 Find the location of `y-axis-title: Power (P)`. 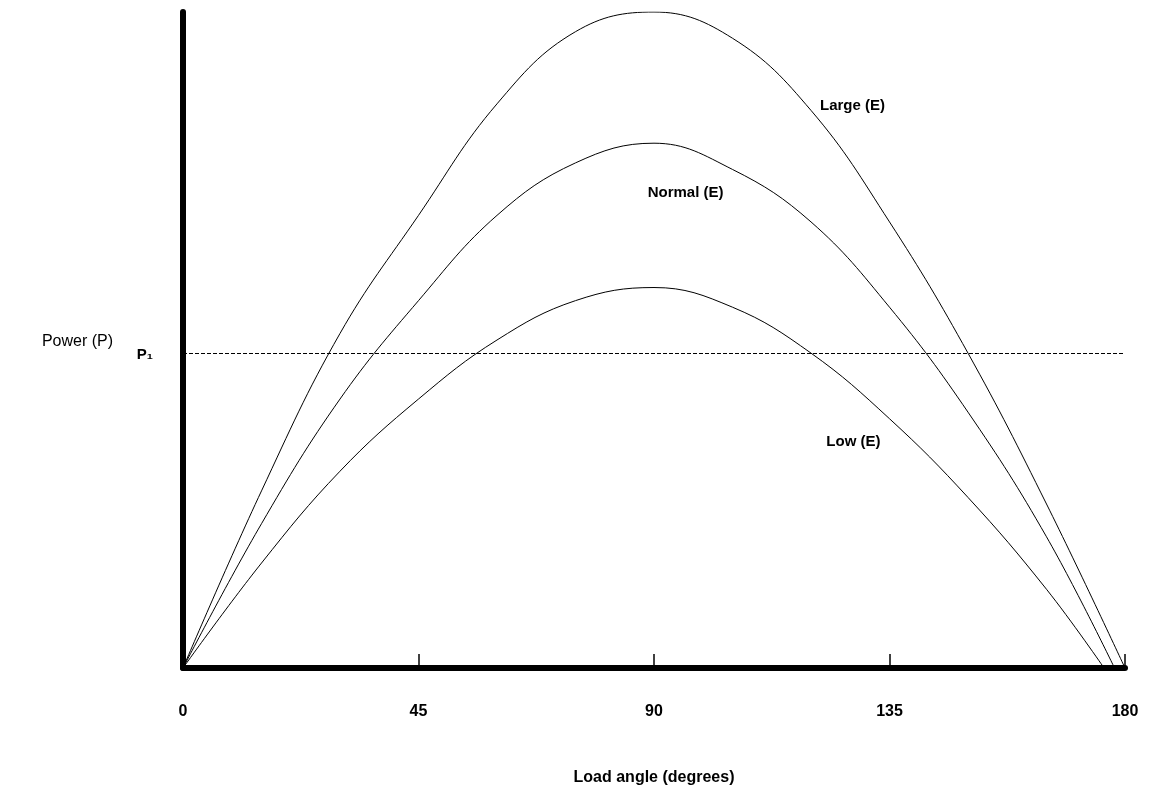

y-axis-title: Power (P) is located at coordinates (77, 340).